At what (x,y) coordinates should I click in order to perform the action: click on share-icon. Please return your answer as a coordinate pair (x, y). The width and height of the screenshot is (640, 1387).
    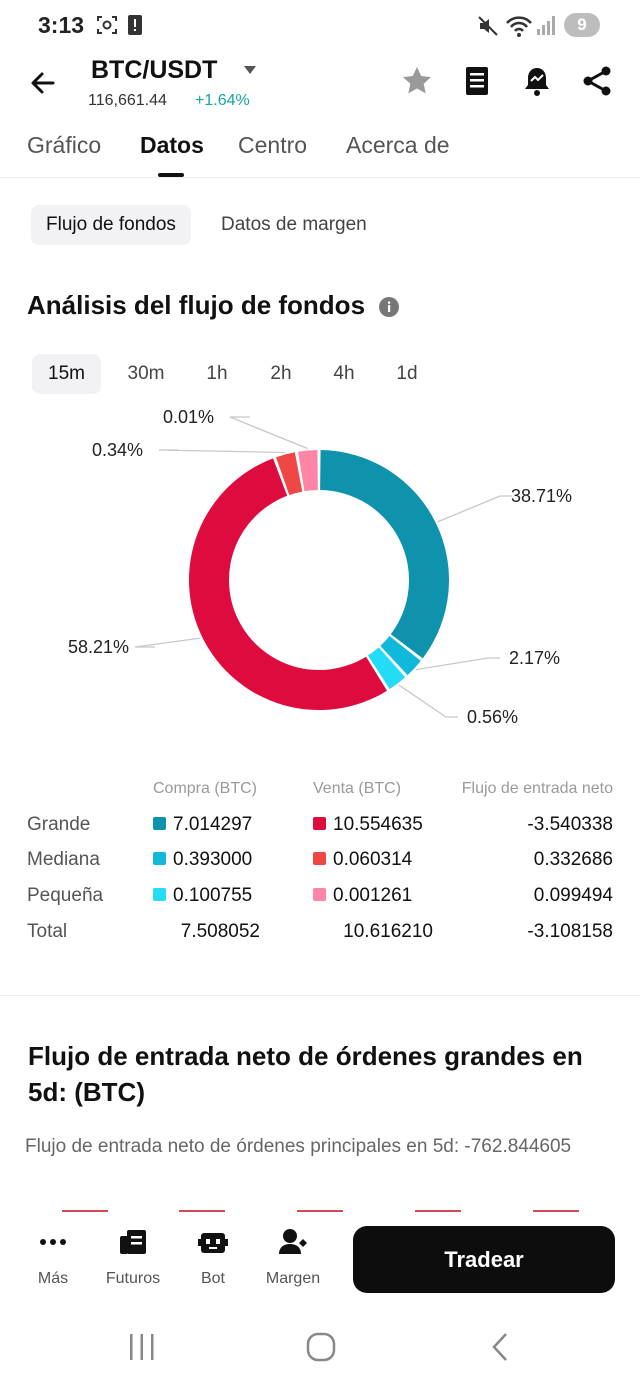
    Looking at the image, I should click on (597, 81).